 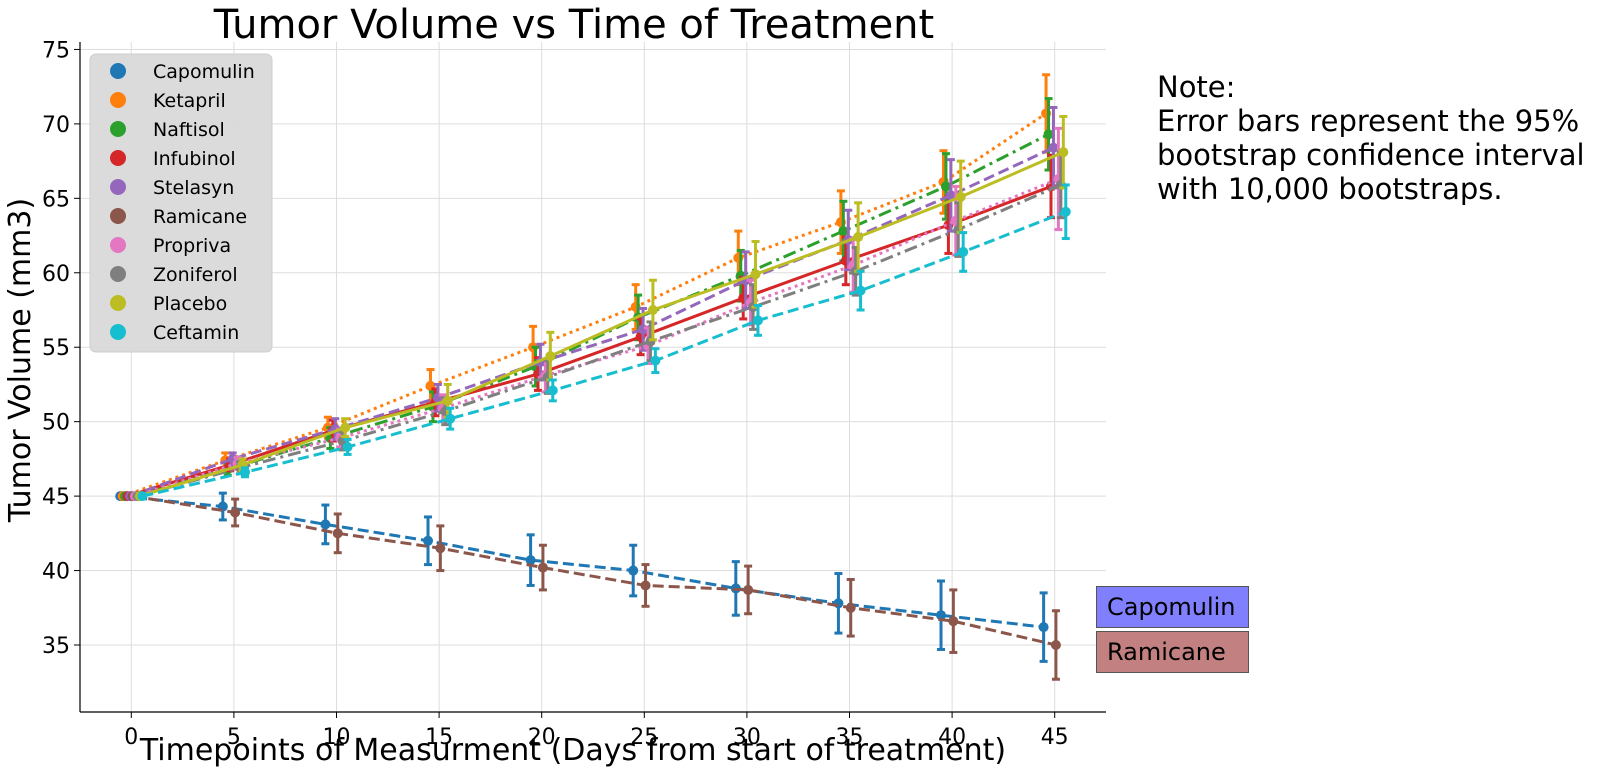 What do you see at coordinates (234, 737) in the screenshot?
I see `x-tick-label: 5` at bounding box center [234, 737].